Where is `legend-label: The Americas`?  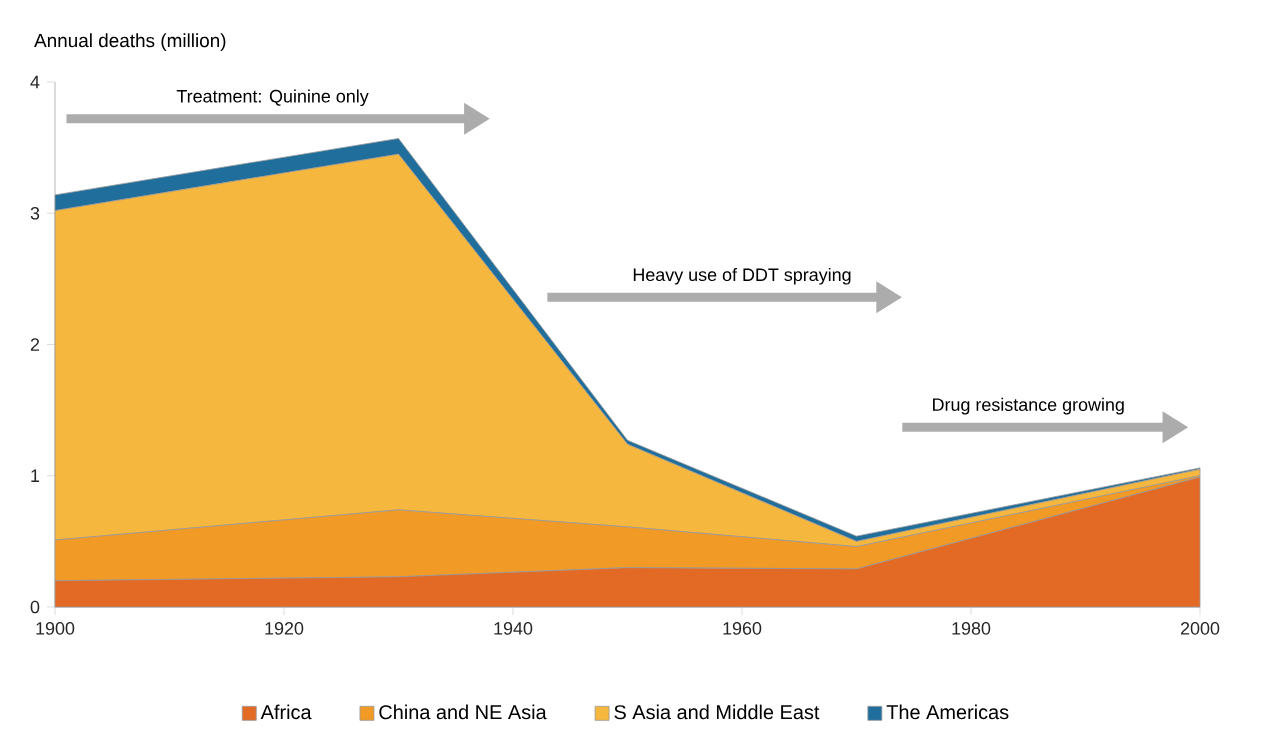
legend-label: The Americas is located at coordinates (947, 712).